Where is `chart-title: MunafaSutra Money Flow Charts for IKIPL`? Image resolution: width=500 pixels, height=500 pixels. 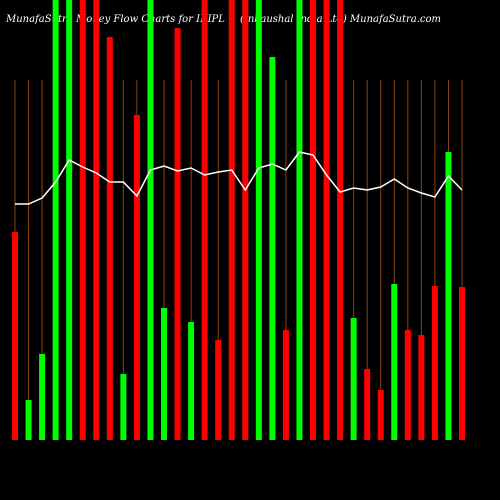 chart-title: MunafaSutra Money Flow Charts for IKIPL is located at coordinates (115, 19).